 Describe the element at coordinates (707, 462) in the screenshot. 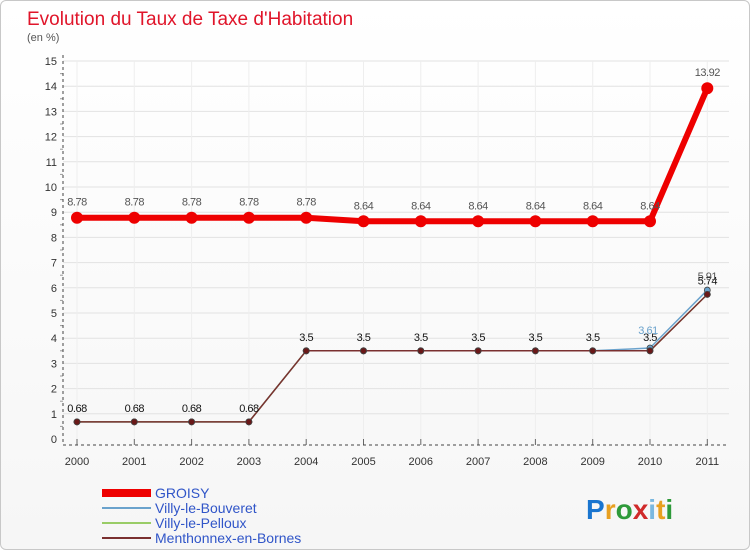

I see `x-tick-label: 2011` at that location.